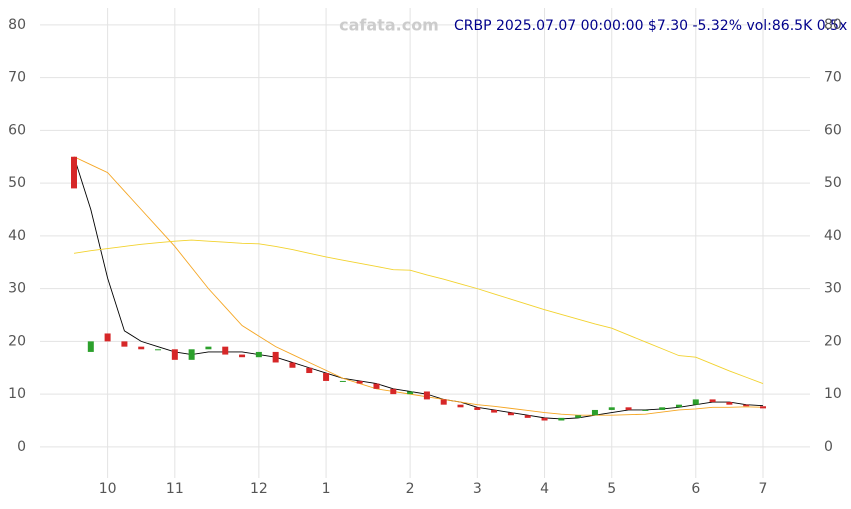  Describe the element at coordinates (611, 489) in the screenshot. I see `x-tick-label: 5` at that location.